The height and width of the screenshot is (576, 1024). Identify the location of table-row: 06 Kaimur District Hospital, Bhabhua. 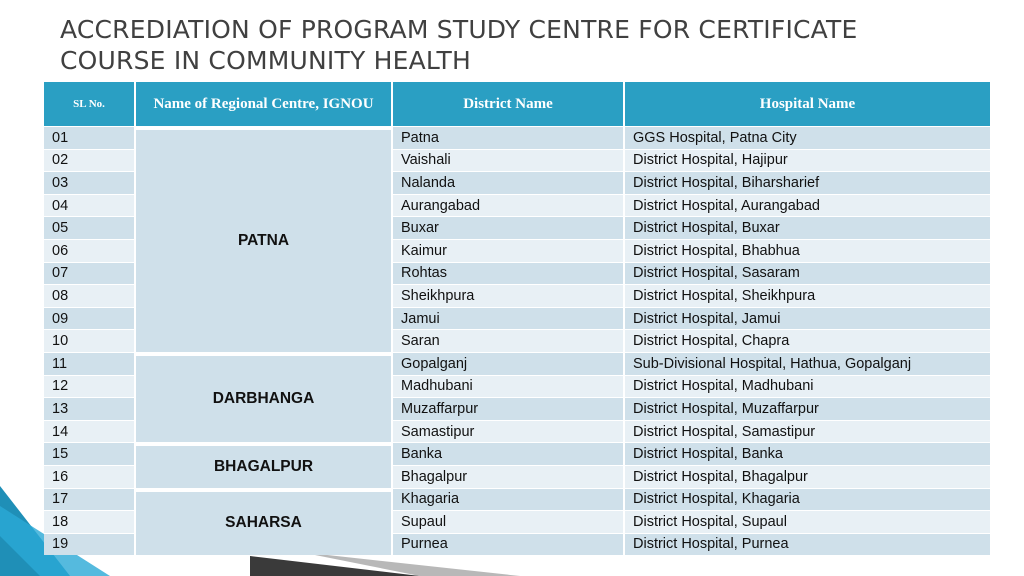
(517, 250).